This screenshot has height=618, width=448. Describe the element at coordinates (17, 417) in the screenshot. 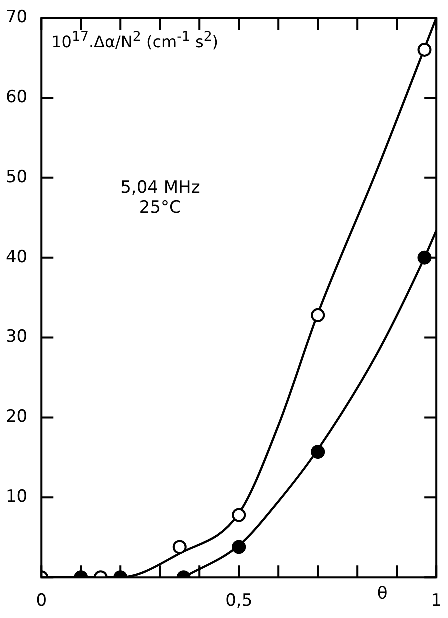

I see `y-tick-label: 20` at that location.